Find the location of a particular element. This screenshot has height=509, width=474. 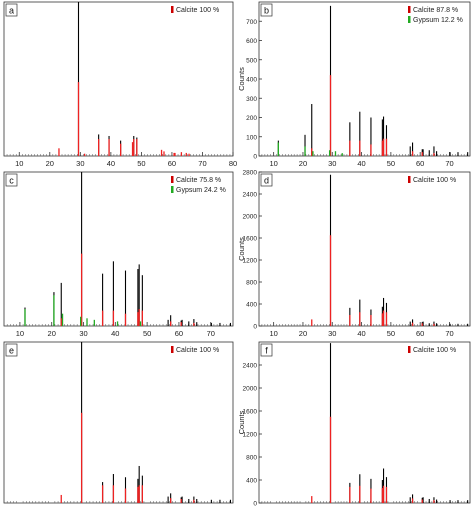

panel-label: a is located at coordinates (11, 11).